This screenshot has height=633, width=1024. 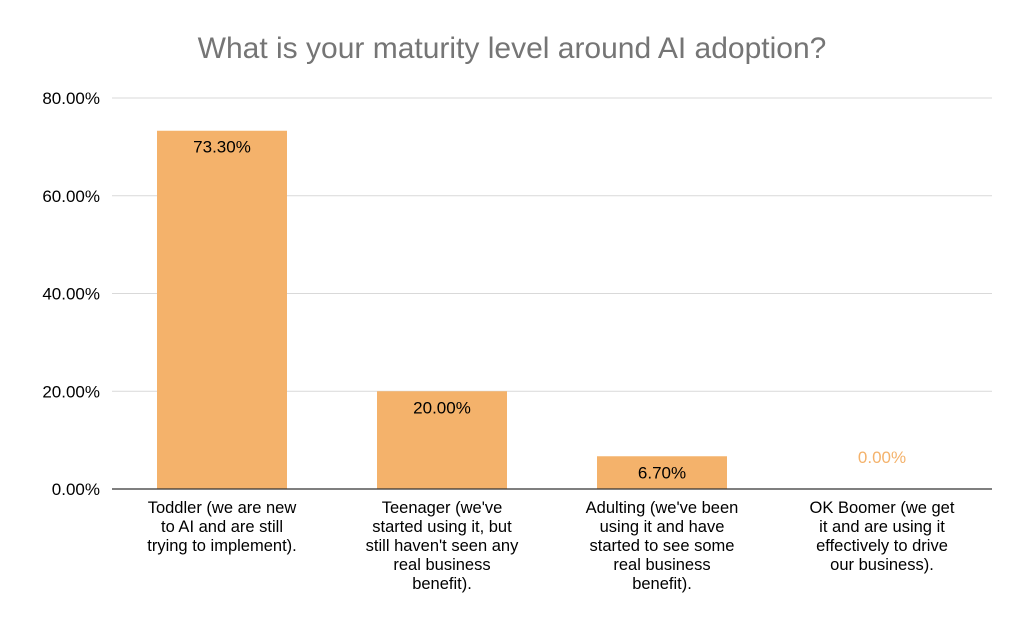 What do you see at coordinates (222, 508) in the screenshot?
I see `x-category-label-line: Toddler (we are new` at bounding box center [222, 508].